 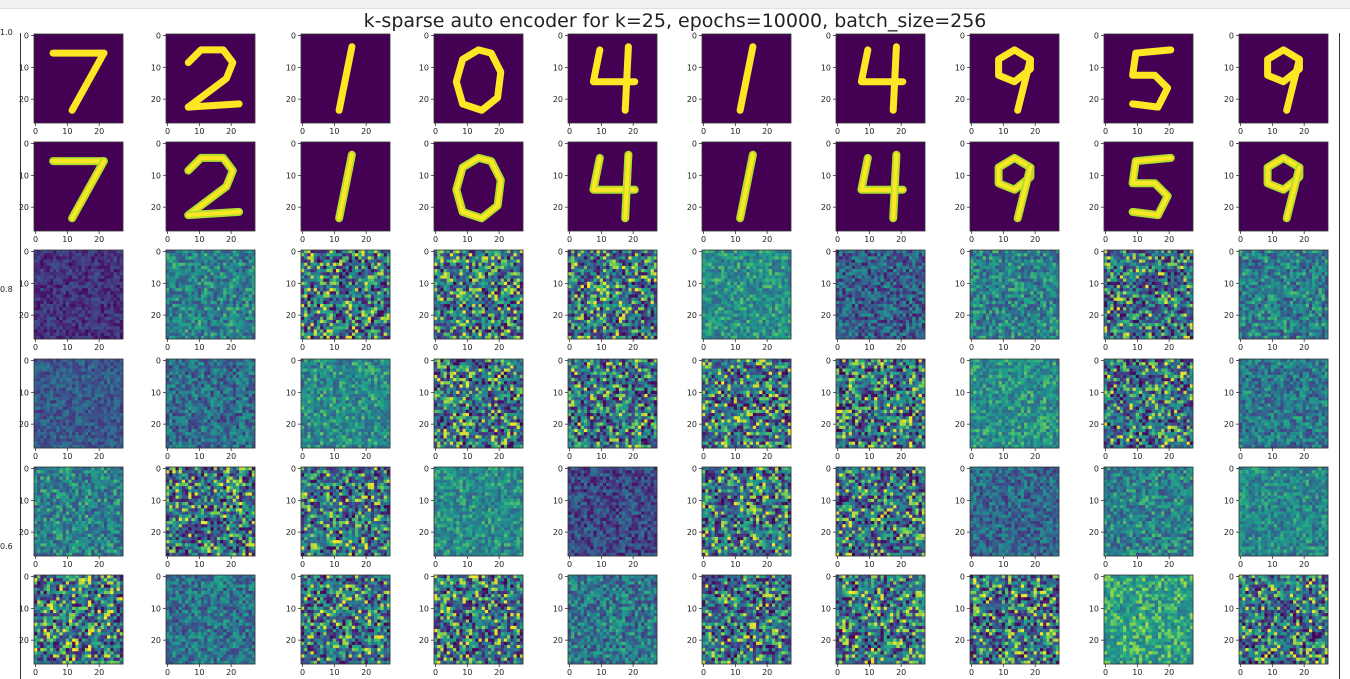 I want to click on x-tick-label: 10, so click(x=67, y=347).